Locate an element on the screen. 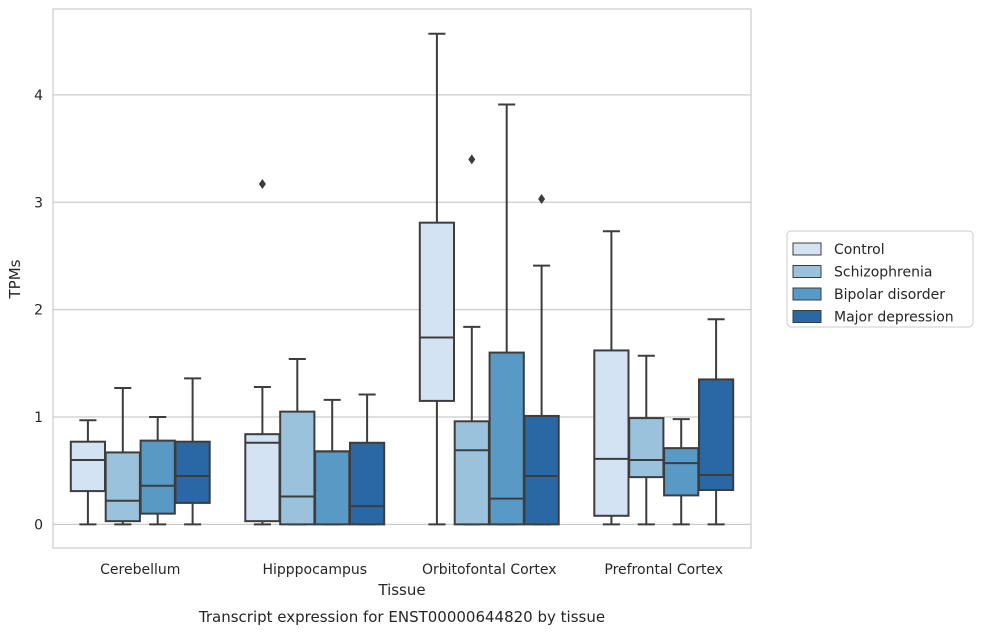 Image resolution: width=983 pixels, height=634 pixels. y-tick-label: 0 is located at coordinates (38, 525).